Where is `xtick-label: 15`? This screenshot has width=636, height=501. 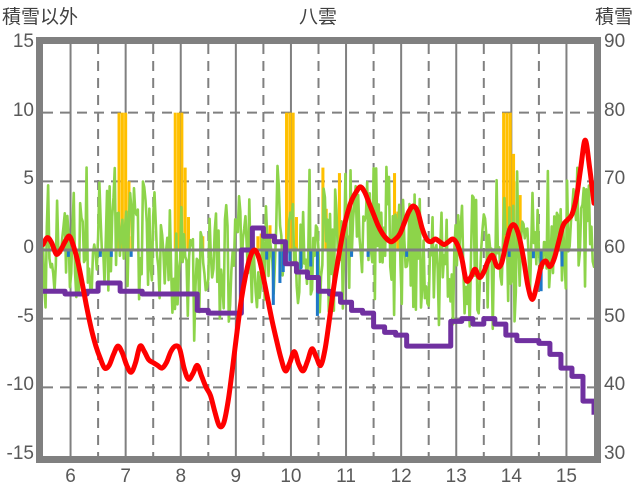 xtick-label: 15 is located at coordinates (566, 476).